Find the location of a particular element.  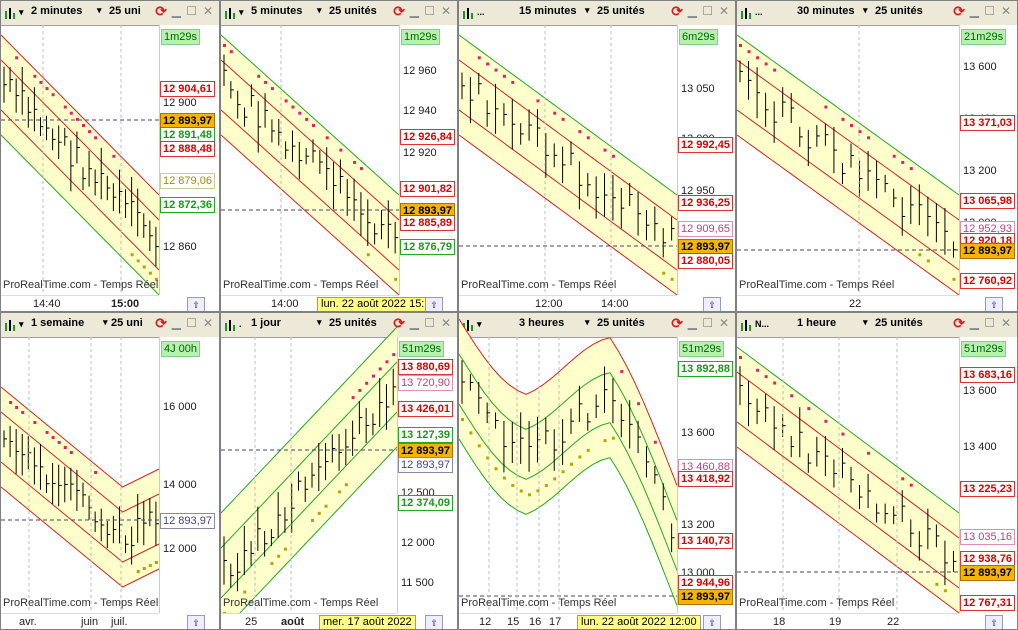

time-axis: avr. juin juil. is located at coordinates (80, 621).